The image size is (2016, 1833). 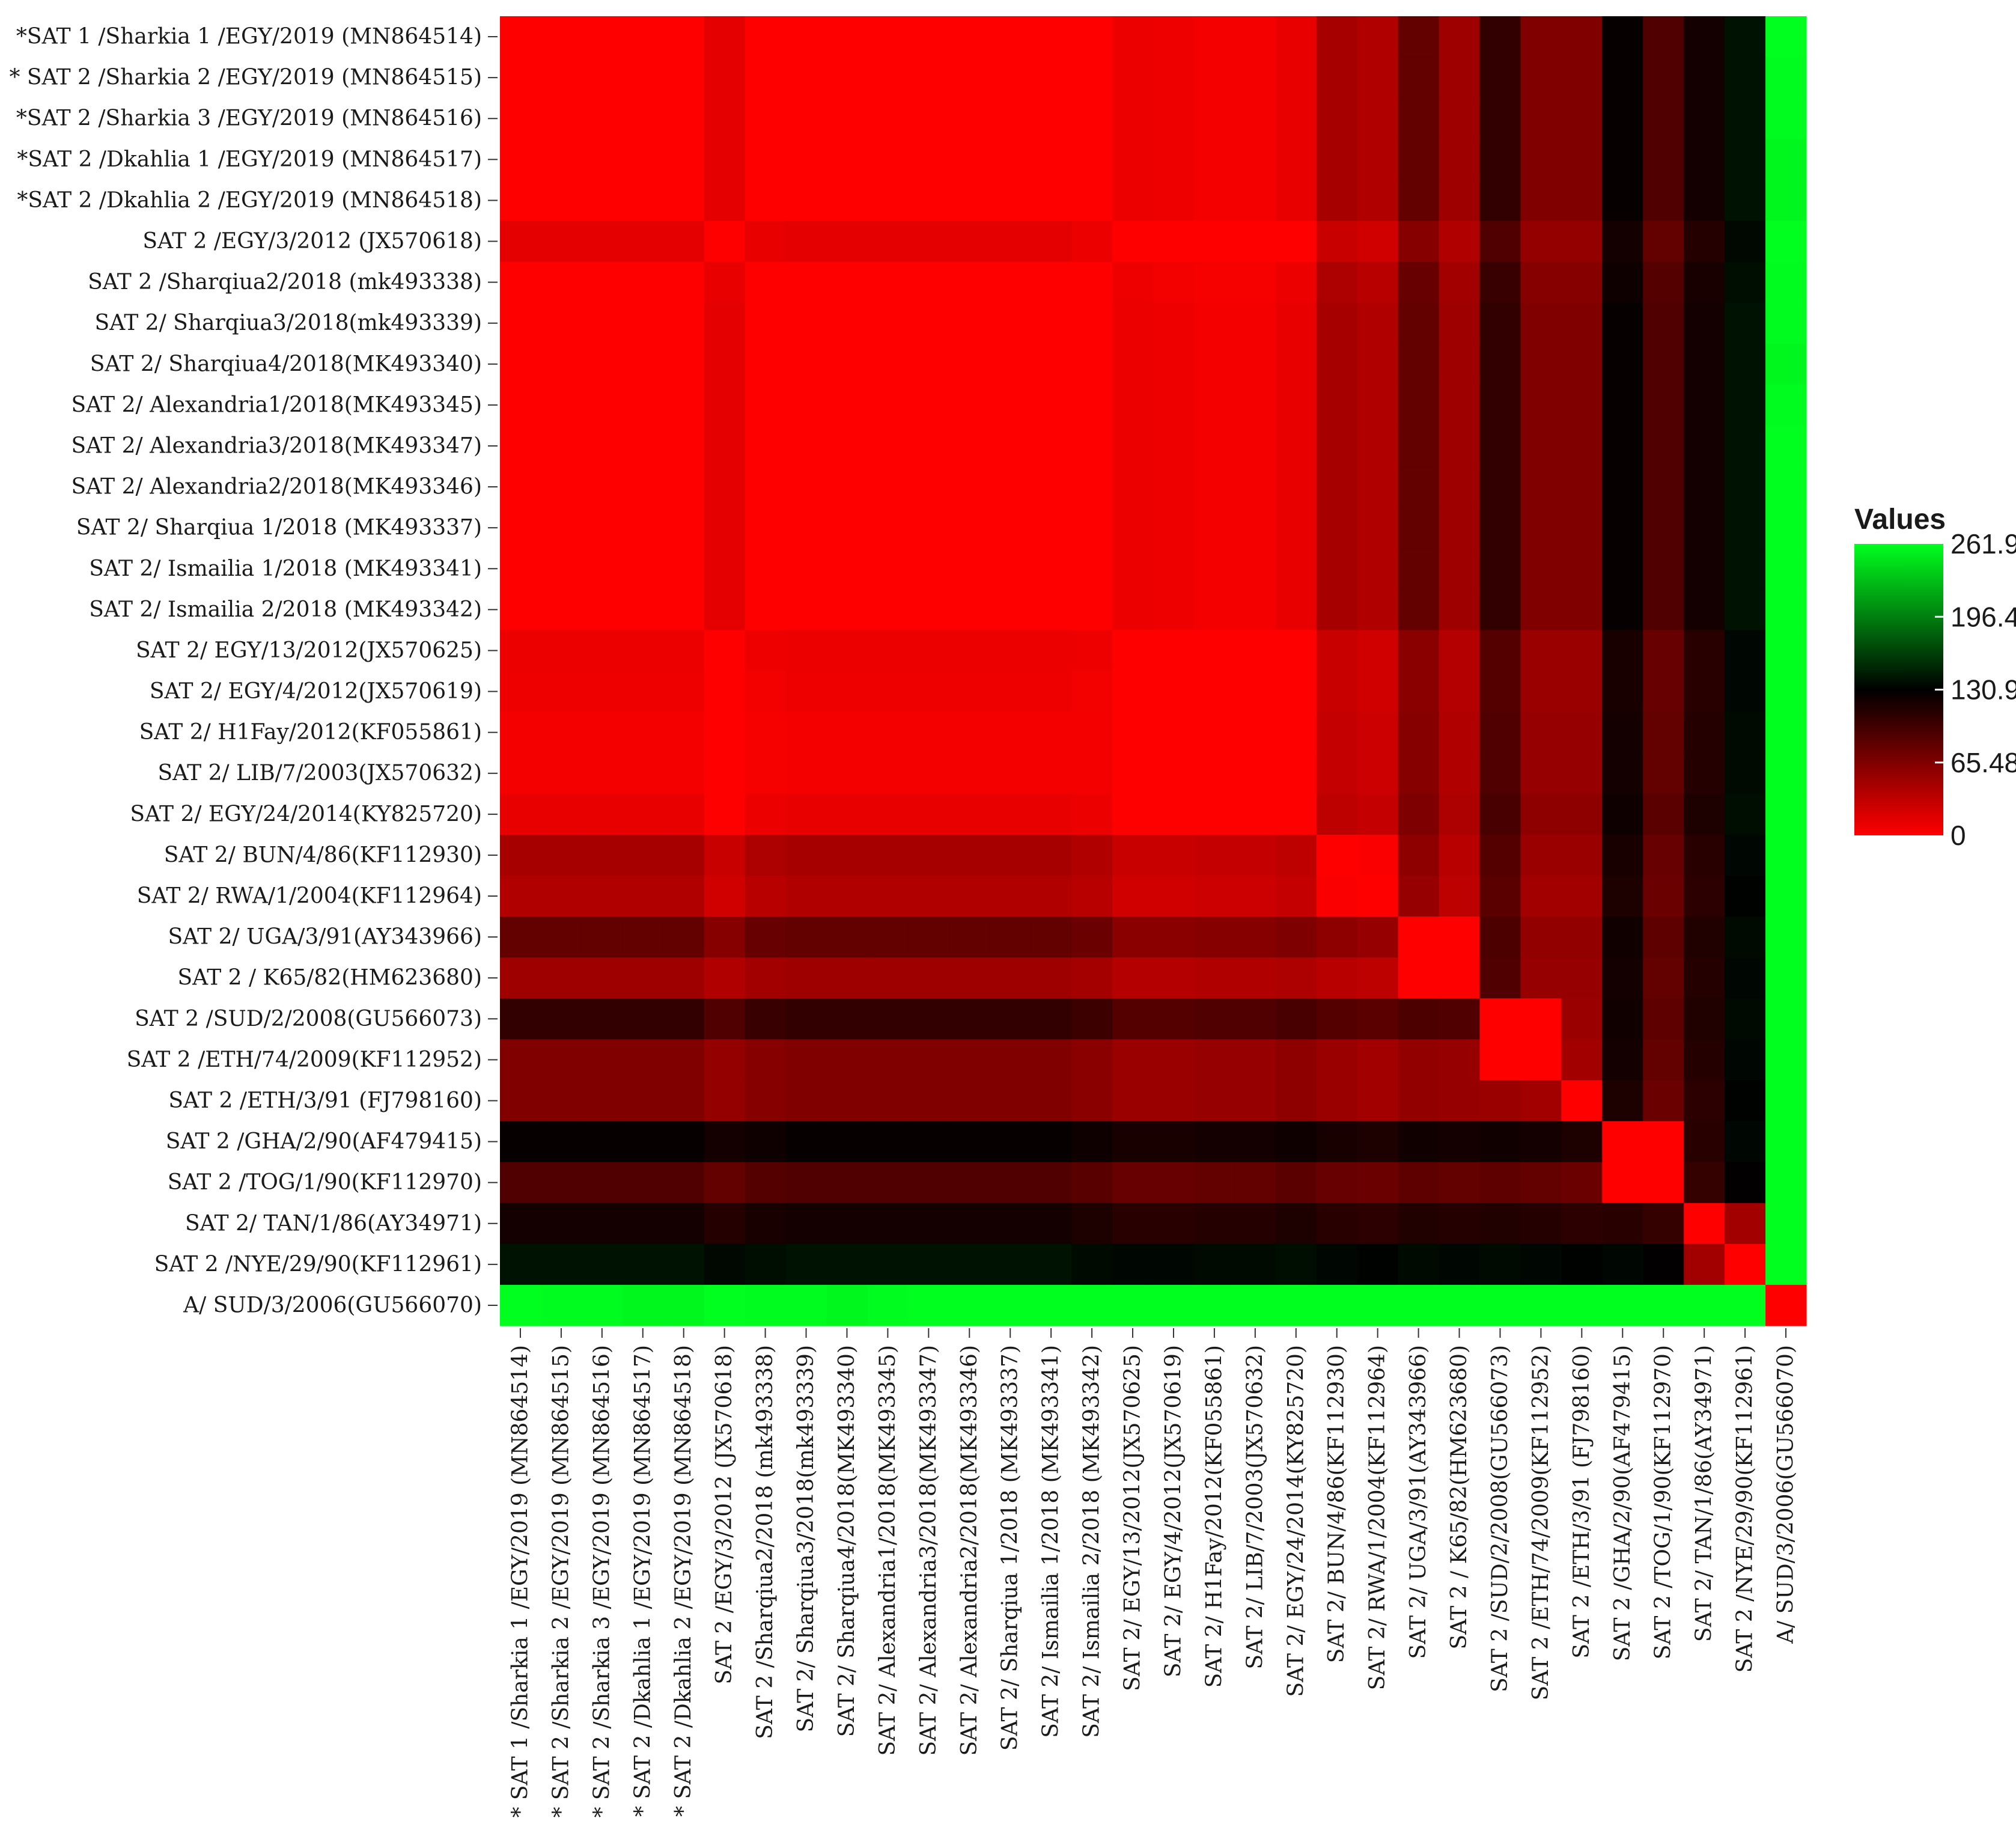 What do you see at coordinates (1500, 405) in the screenshot?
I see `heatmap-cell-r10-c25` at bounding box center [1500, 405].